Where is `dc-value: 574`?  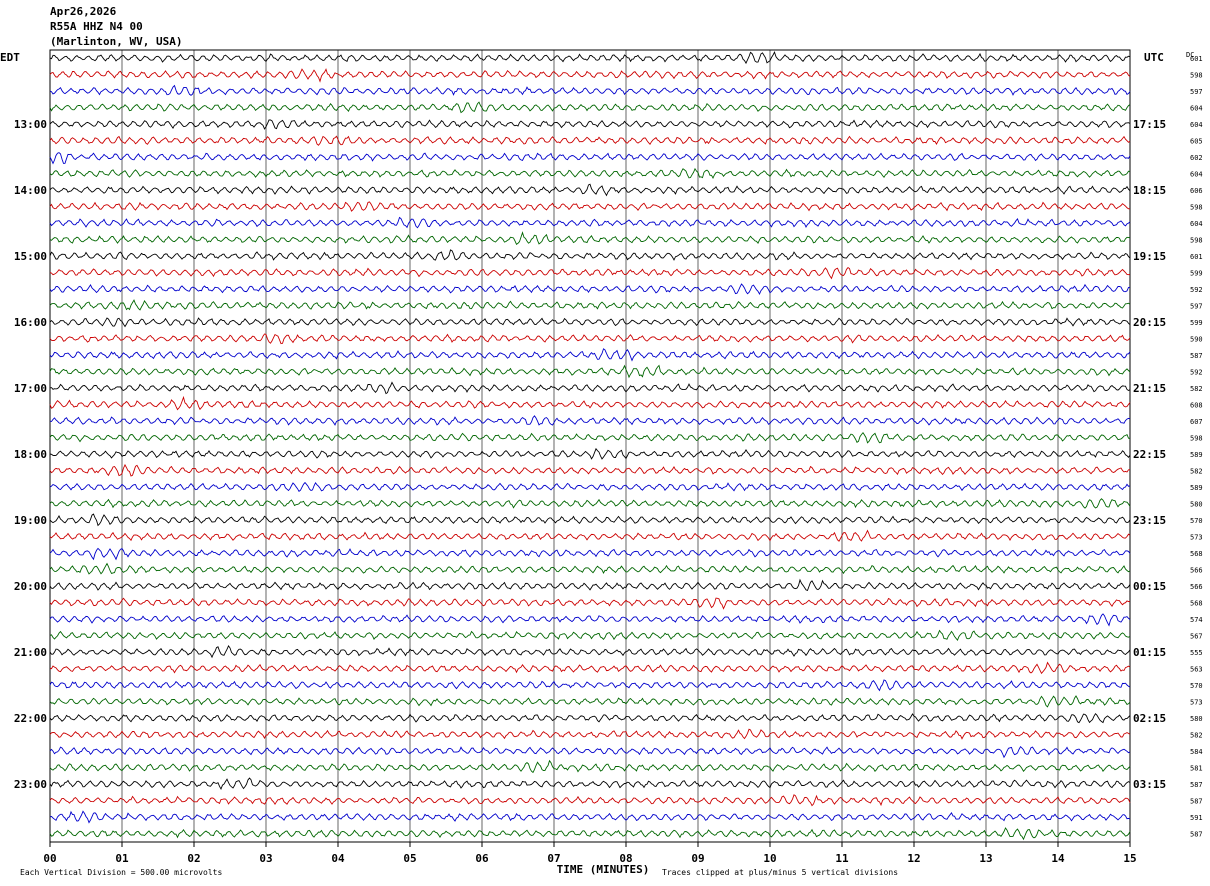
dc-value: 574 is located at coordinates (1196, 620).